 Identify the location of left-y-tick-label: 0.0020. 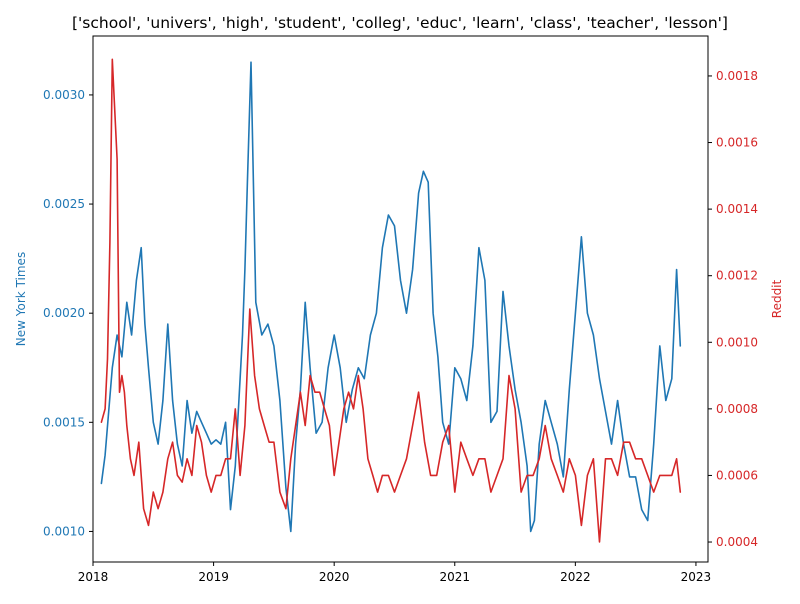
(64, 313).